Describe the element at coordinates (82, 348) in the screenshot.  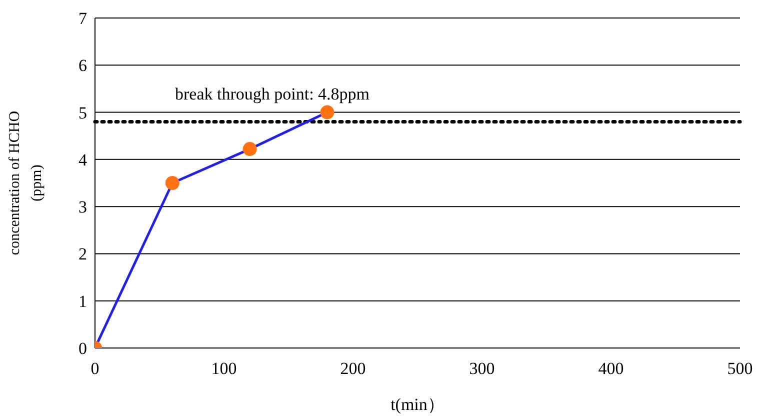
I see `y-tick-label: 0` at that location.